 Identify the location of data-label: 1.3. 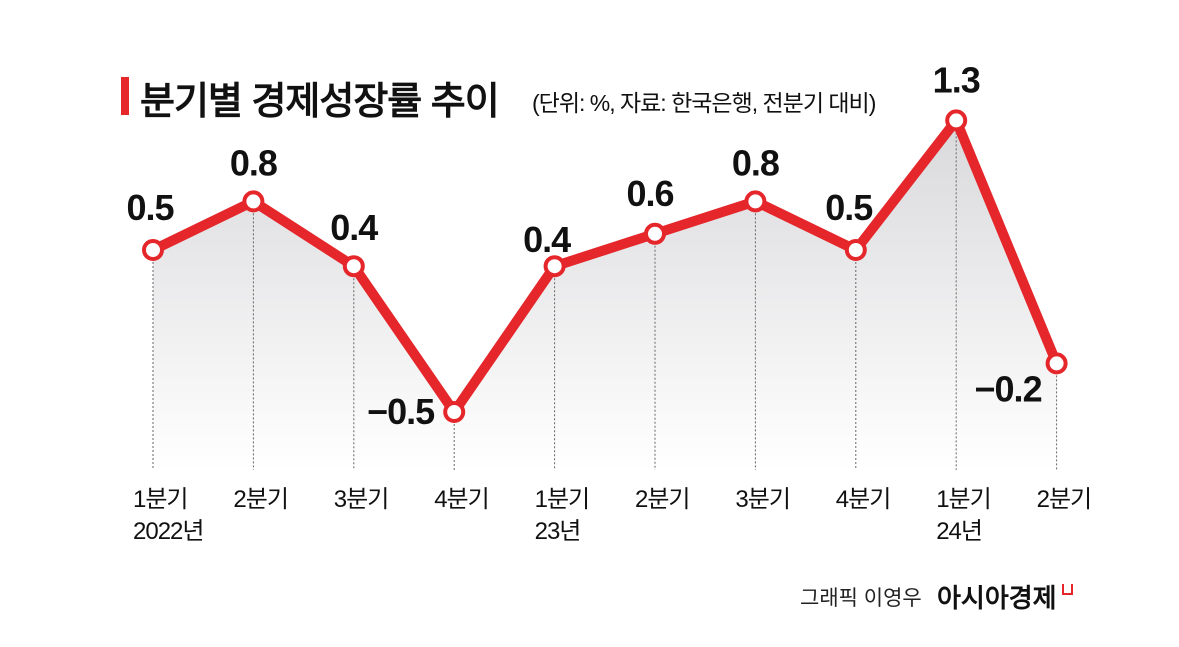
(956, 79).